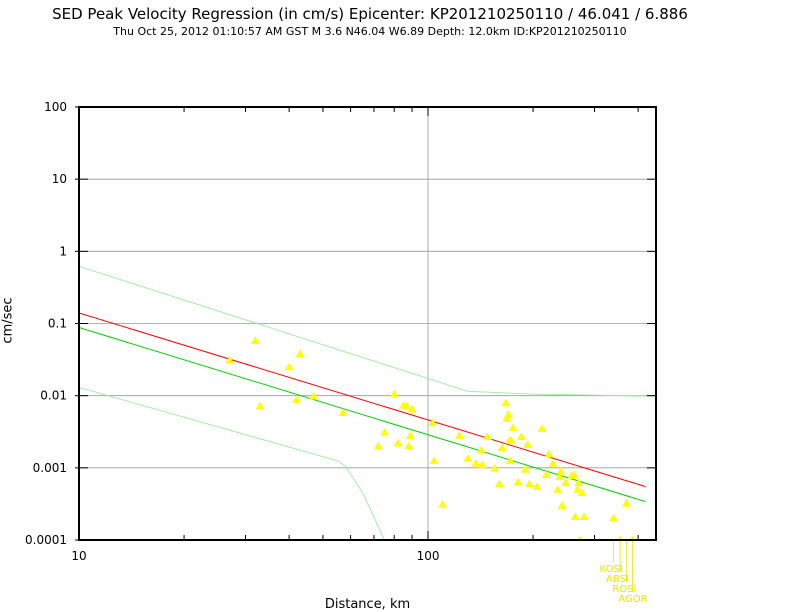 Image resolution: width=792 pixels, height=612 pixels. Describe the element at coordinates (8, 320) in the screenshot. I see `y-axis-label: cm/sec` at that location.